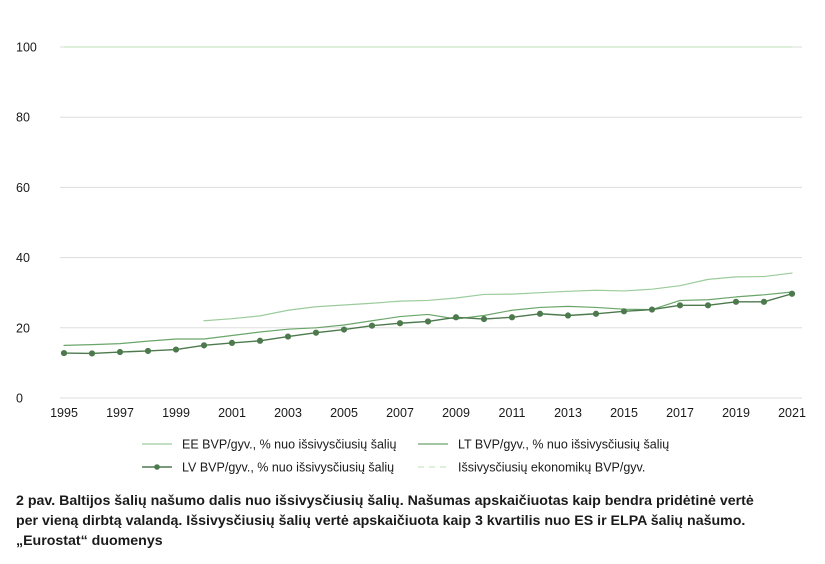  I want to click on series-line-lt, so click(428, 318).